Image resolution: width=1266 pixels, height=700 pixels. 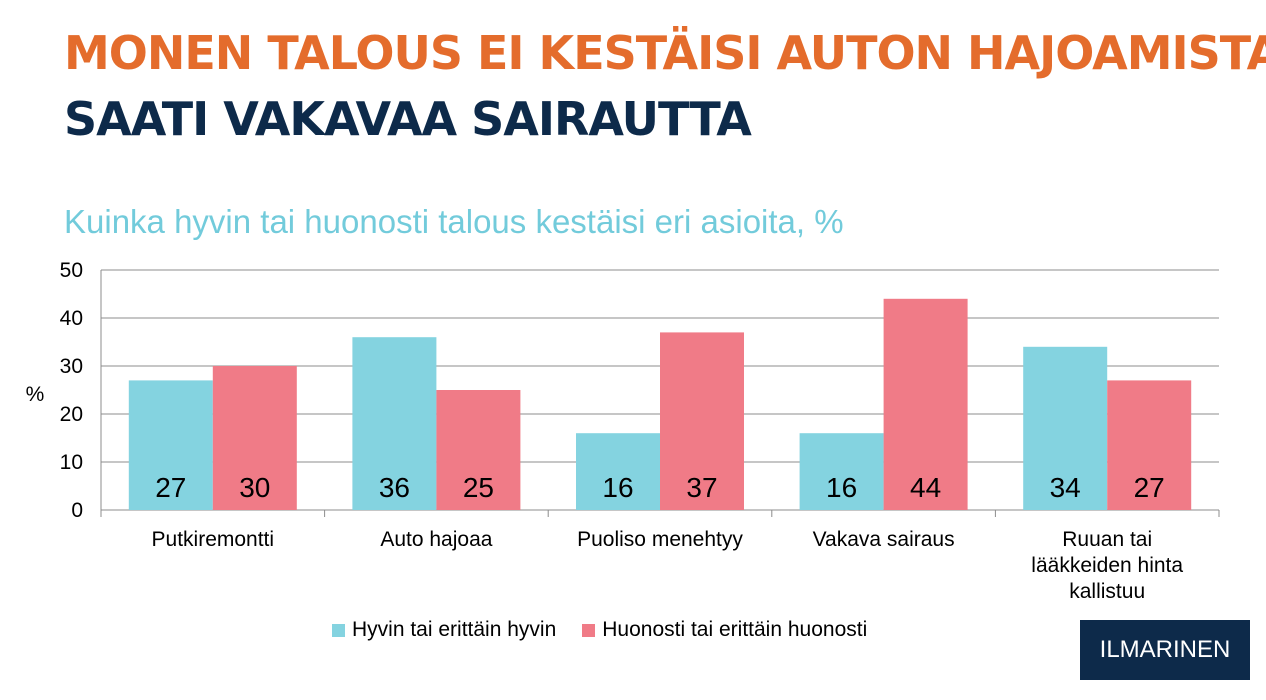 I want to click on x-tick-label: kallistuu, so click(x=1107, y=591).